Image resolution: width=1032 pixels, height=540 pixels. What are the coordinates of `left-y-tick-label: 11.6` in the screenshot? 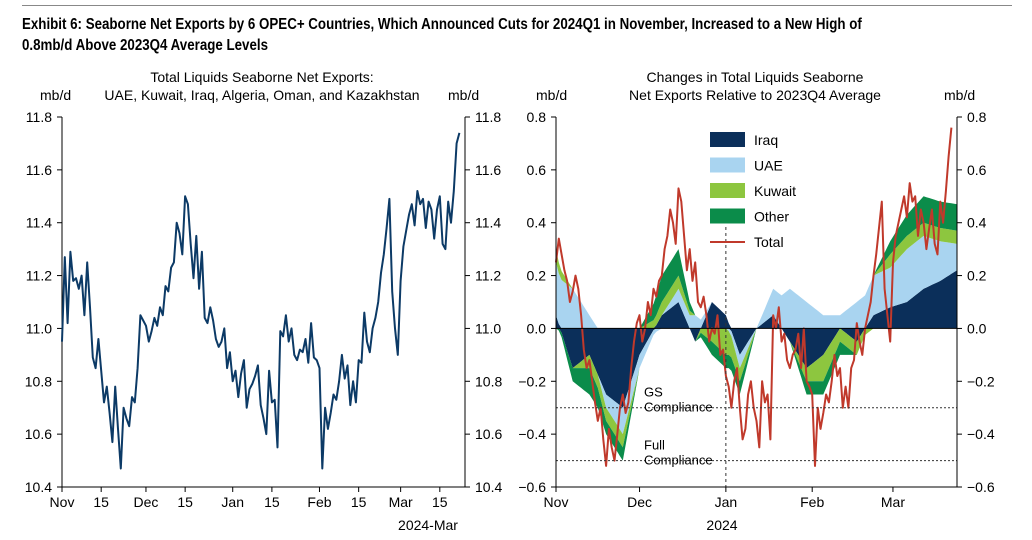 It's located at (39, 170).